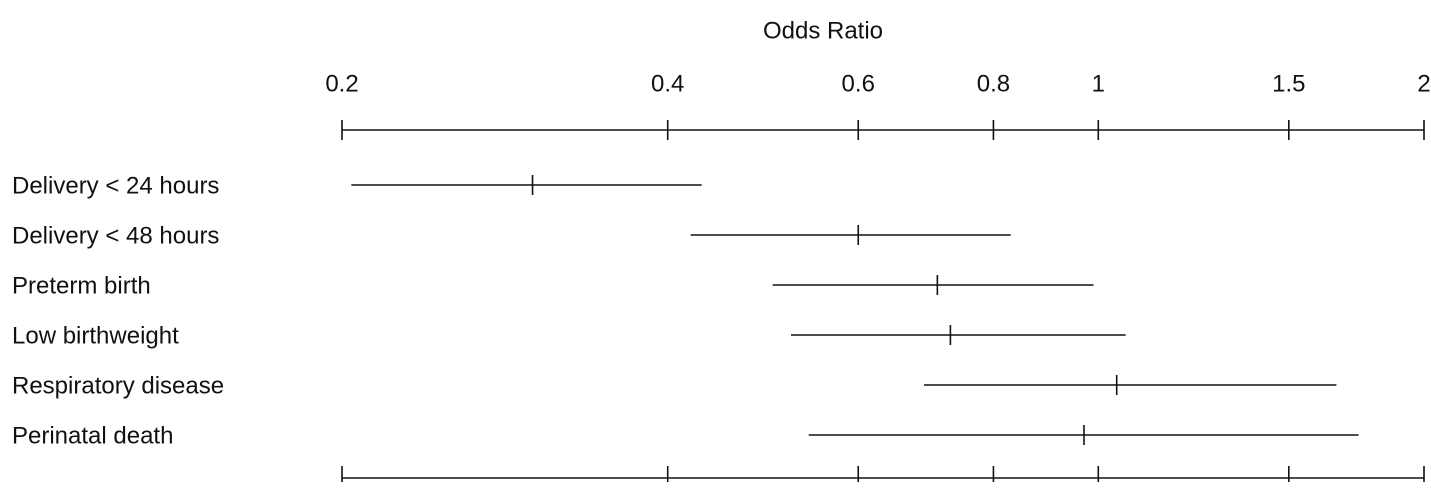 The width and height of the screenshot is (1431, 491). I want to click on row-label: Delivery < 48 hours, so click(115, 235).